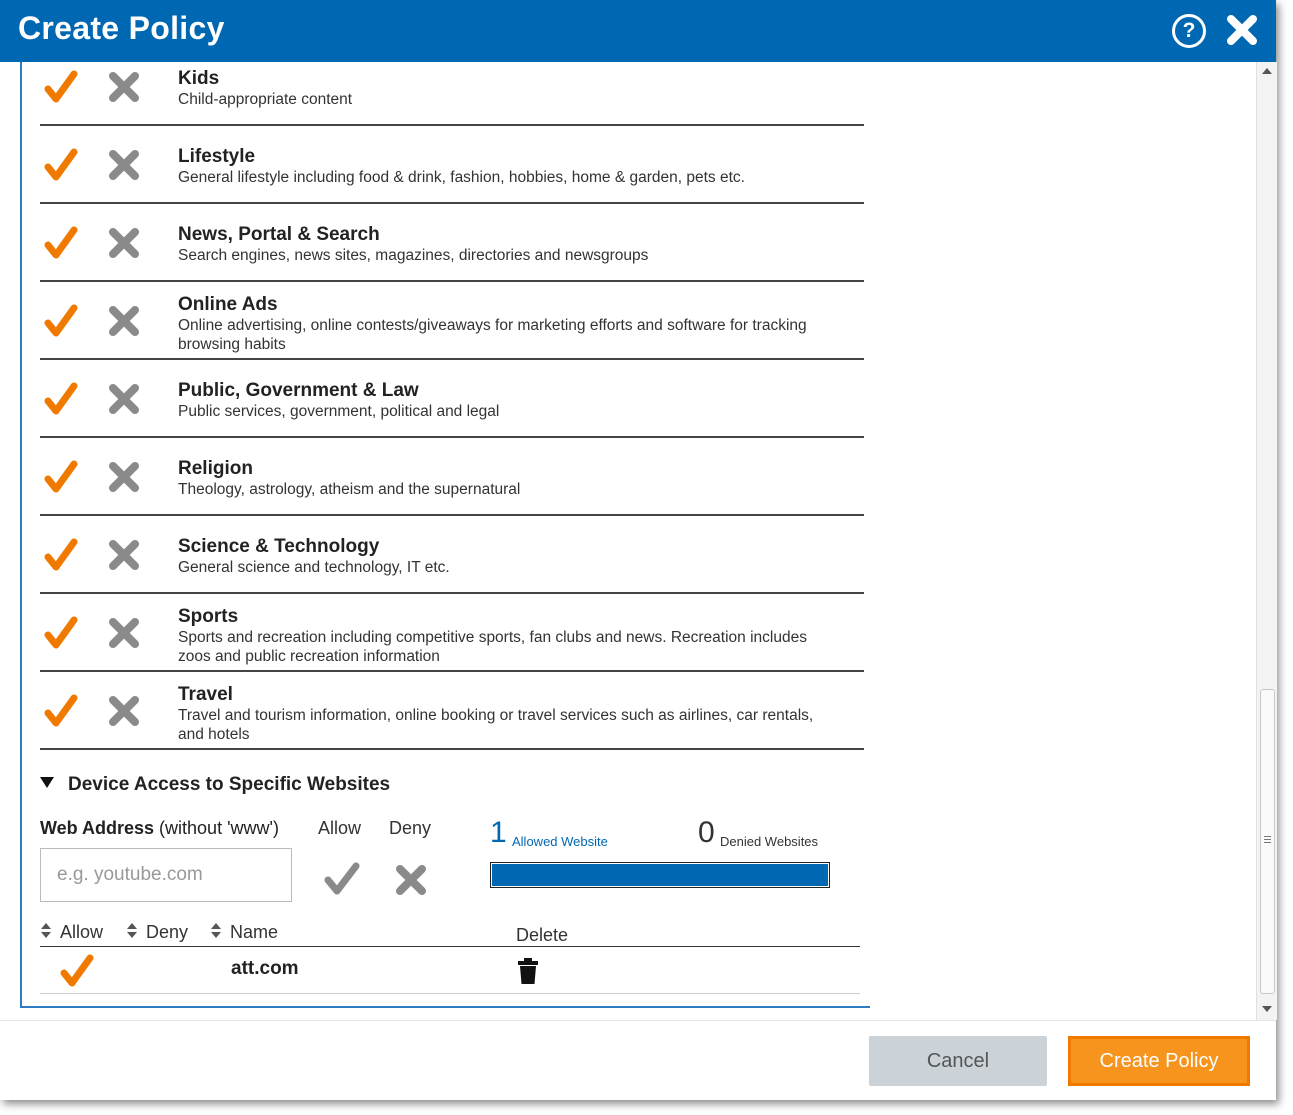 The width and height of the screenshot is (1293, 1115). Describe the element at coordinates (199, 78) in the screenshot. I see `category-name: Kids` at that location.